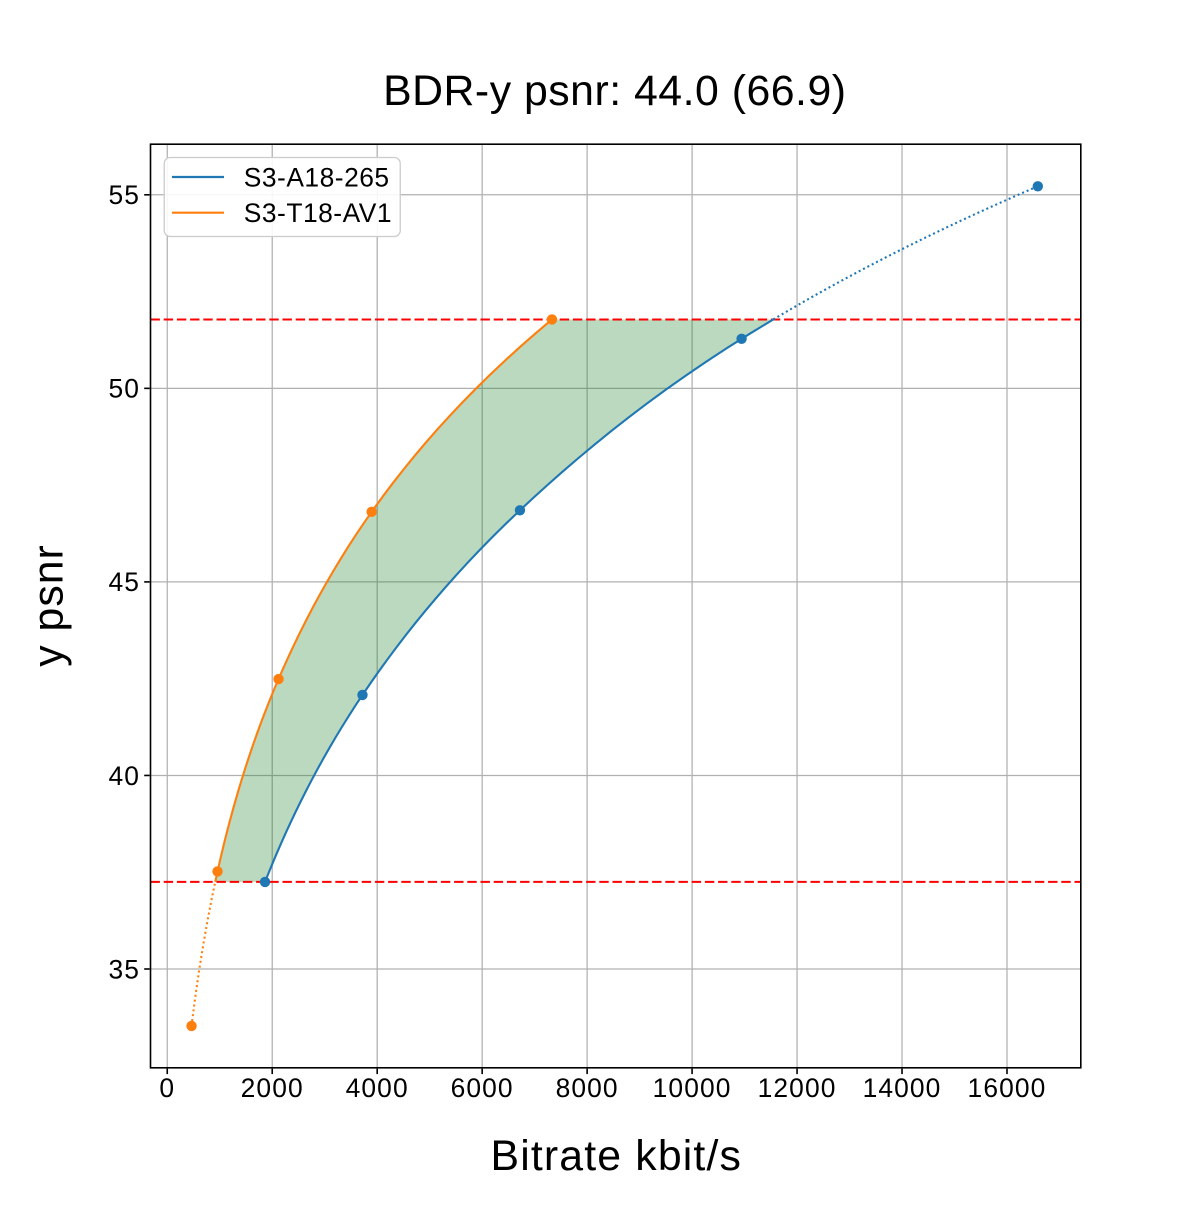 The height and width of the screenshot is (1205, 1200). What do you see at coordinates (617, 1156) in the screenshot?
I see `svg-text: Bitrate kbit/s` at bounding box center [617, 1156].